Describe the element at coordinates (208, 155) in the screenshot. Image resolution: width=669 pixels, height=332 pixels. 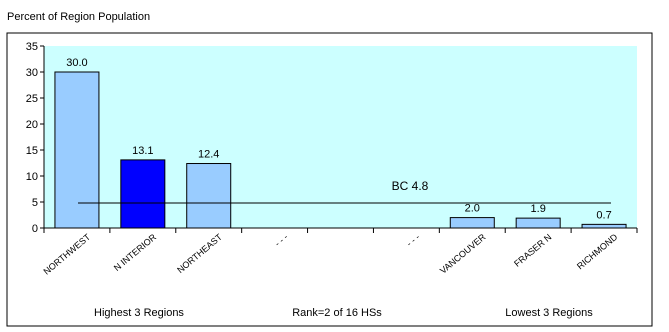
I see `value-label-2: 12.4` at that location.